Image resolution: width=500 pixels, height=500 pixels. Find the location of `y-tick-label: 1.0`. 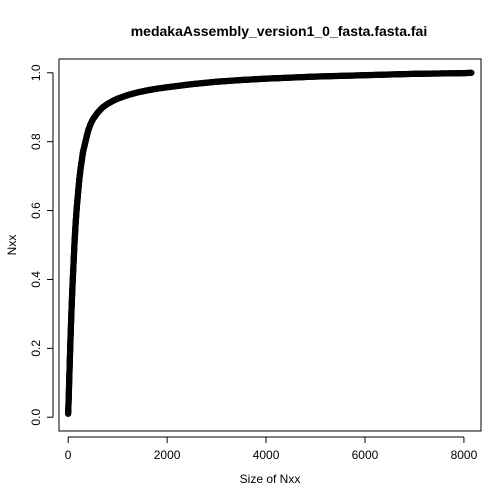

y-tick-label: 1.0 is located at coordinates (36, 72).